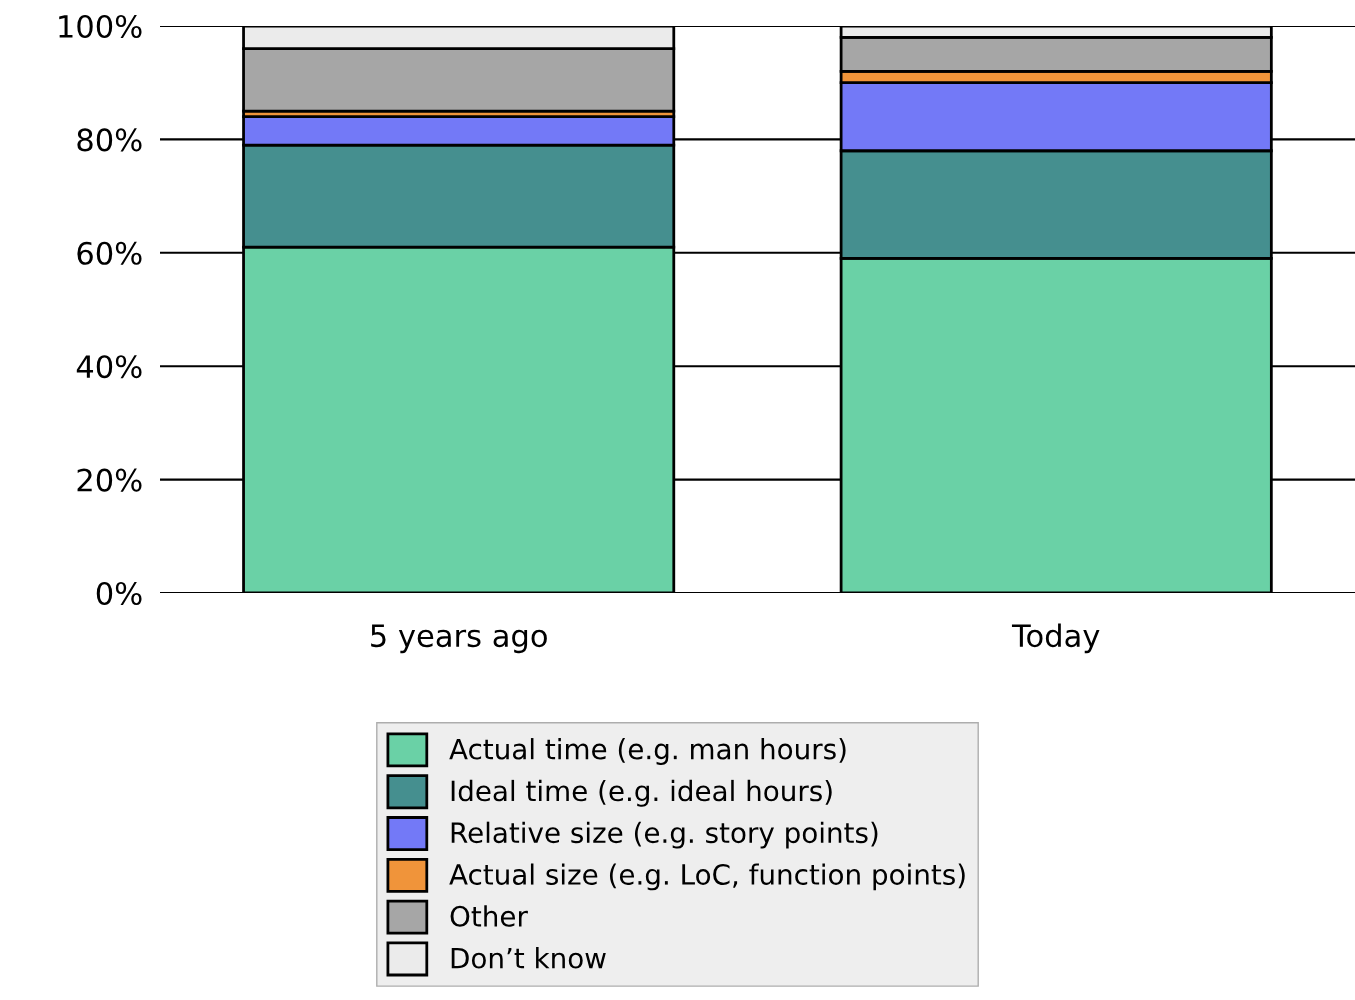 This screenshot has height=1000, width=1355. Describe the element at coordinates (100, 26) in the screenshot. I see `y-tick-label: 100%` at that location.